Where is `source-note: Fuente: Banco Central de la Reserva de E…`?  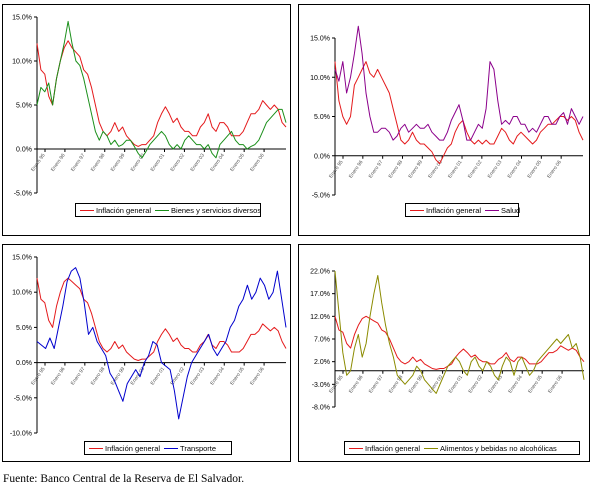 source-note: Fuente: Banco Central de la Reserva de E… is located at coordinates (124, 479).